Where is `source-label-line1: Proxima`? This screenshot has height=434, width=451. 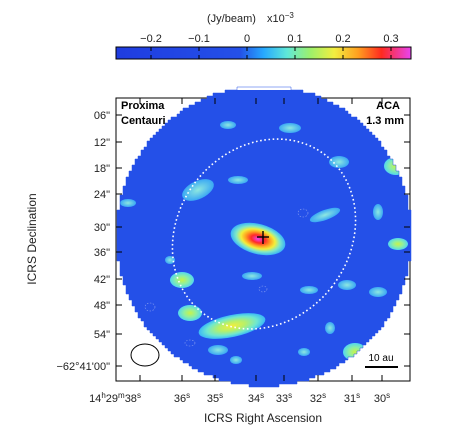
source-label-line1: Proxima is located at coordinates (143, 106).